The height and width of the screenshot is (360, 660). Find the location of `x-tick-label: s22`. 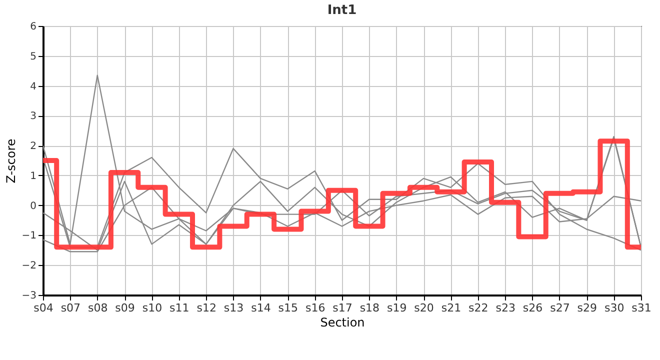

x-tick-label: s22 is located at coordinates (478, 308).